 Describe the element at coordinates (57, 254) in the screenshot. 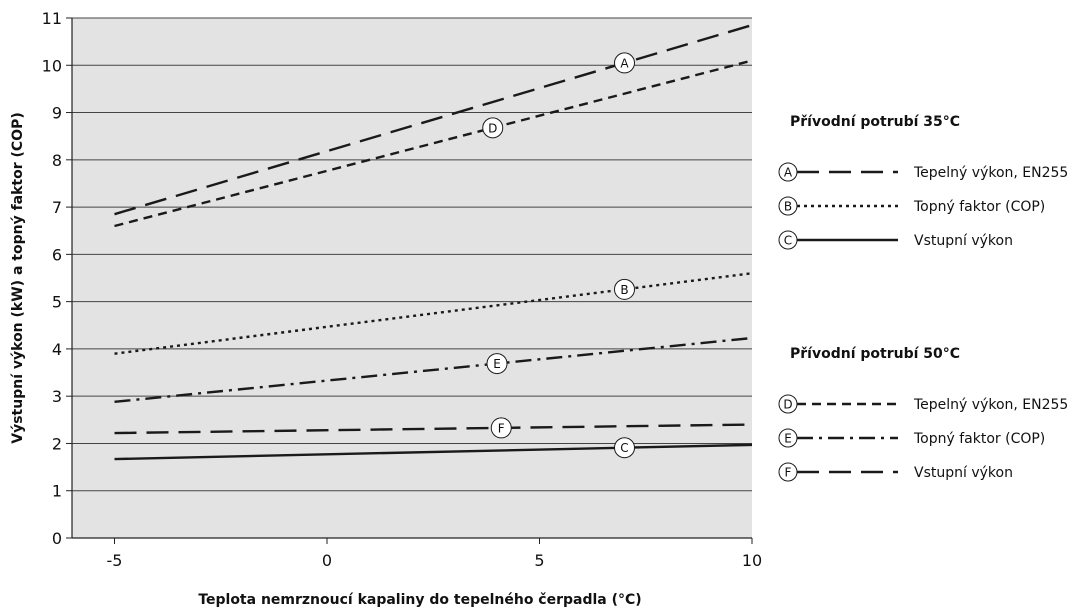

I see `y-tick-label: 6` at that location.